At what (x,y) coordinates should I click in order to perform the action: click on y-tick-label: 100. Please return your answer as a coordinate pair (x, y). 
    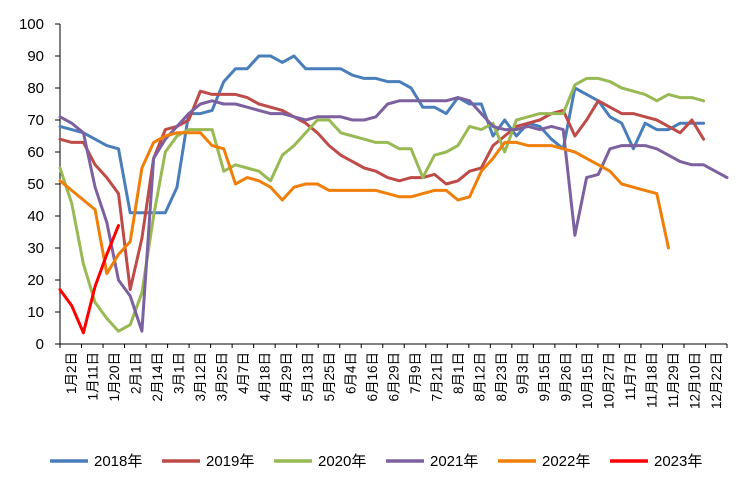
    Looking at the image, I should click on (31, 24).